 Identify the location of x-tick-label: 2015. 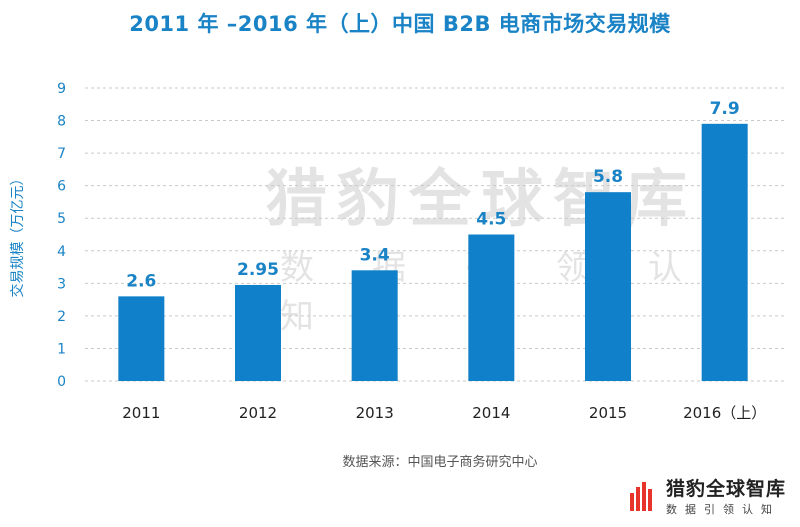
(608, 413).